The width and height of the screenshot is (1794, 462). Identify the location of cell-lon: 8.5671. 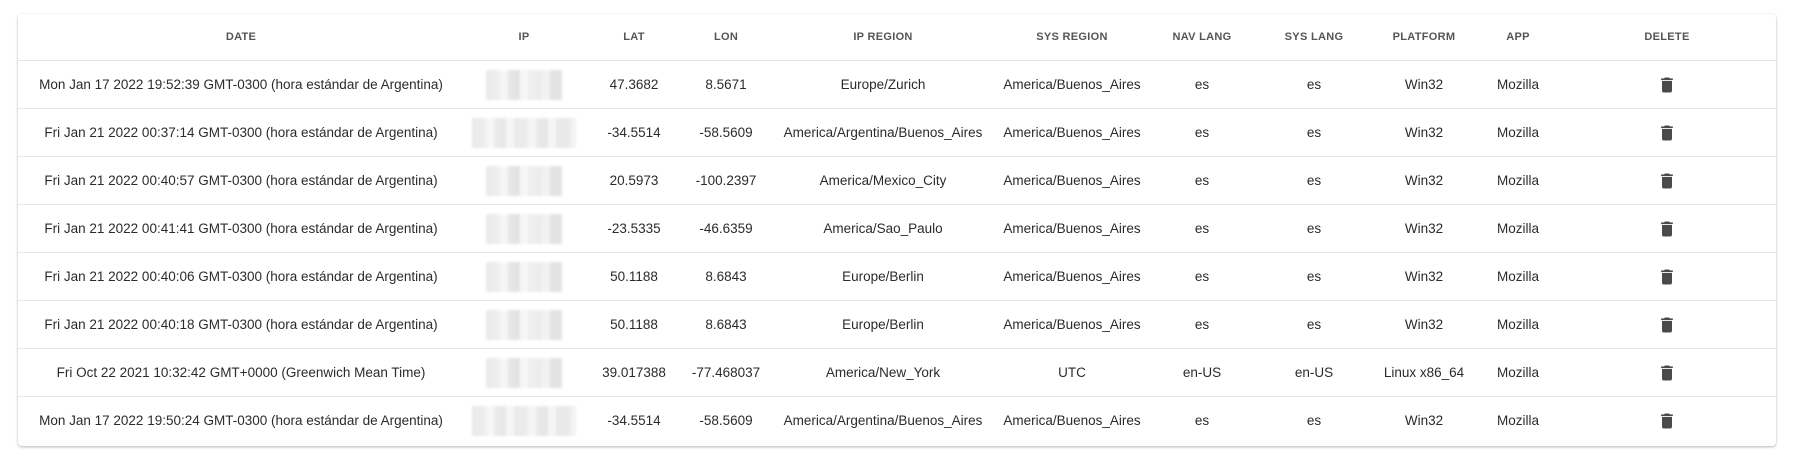
(726, 84).